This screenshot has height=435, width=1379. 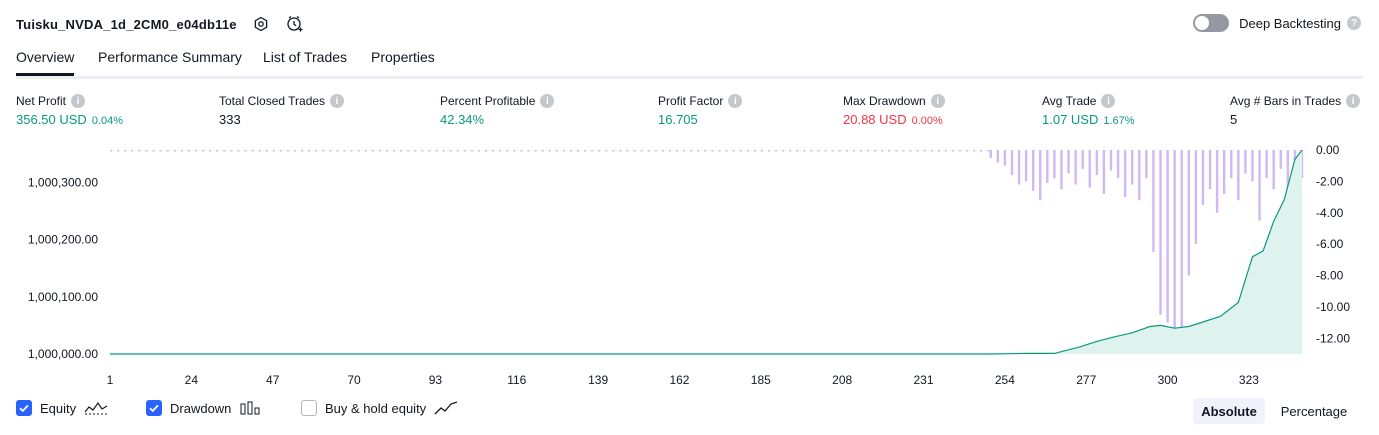 I want to click on metric-value: 1.07 USD, so click(x=1070, y=119).